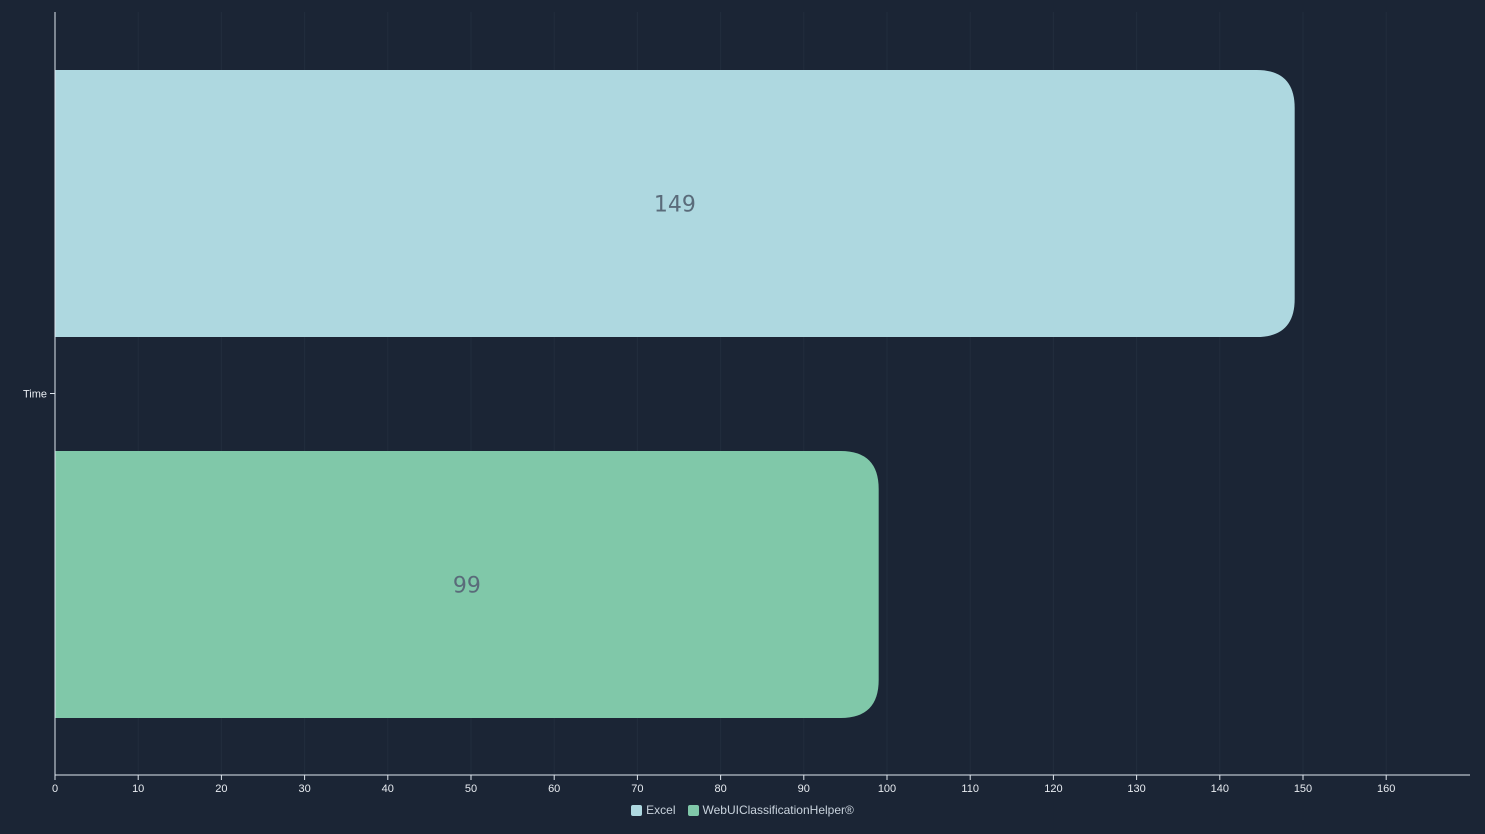 The image size is (1485, 834). What do you see at coordinates (55, 789) in the screenshot?
I see `x-tick-label-0: 0` at bounding box center [55, 789].